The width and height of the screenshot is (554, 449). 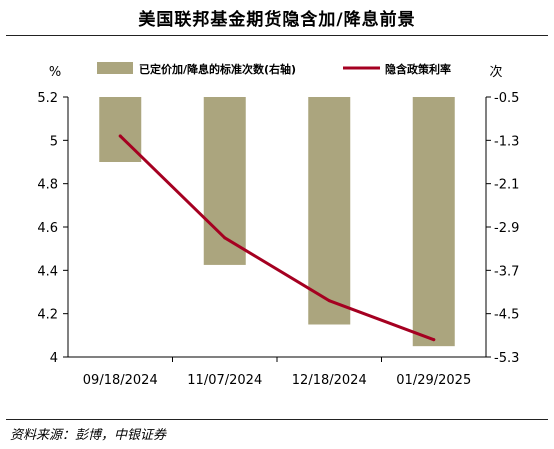 I want to click on source-note: 资料来源：彭博，中银证券, so click(x=88, y=435).